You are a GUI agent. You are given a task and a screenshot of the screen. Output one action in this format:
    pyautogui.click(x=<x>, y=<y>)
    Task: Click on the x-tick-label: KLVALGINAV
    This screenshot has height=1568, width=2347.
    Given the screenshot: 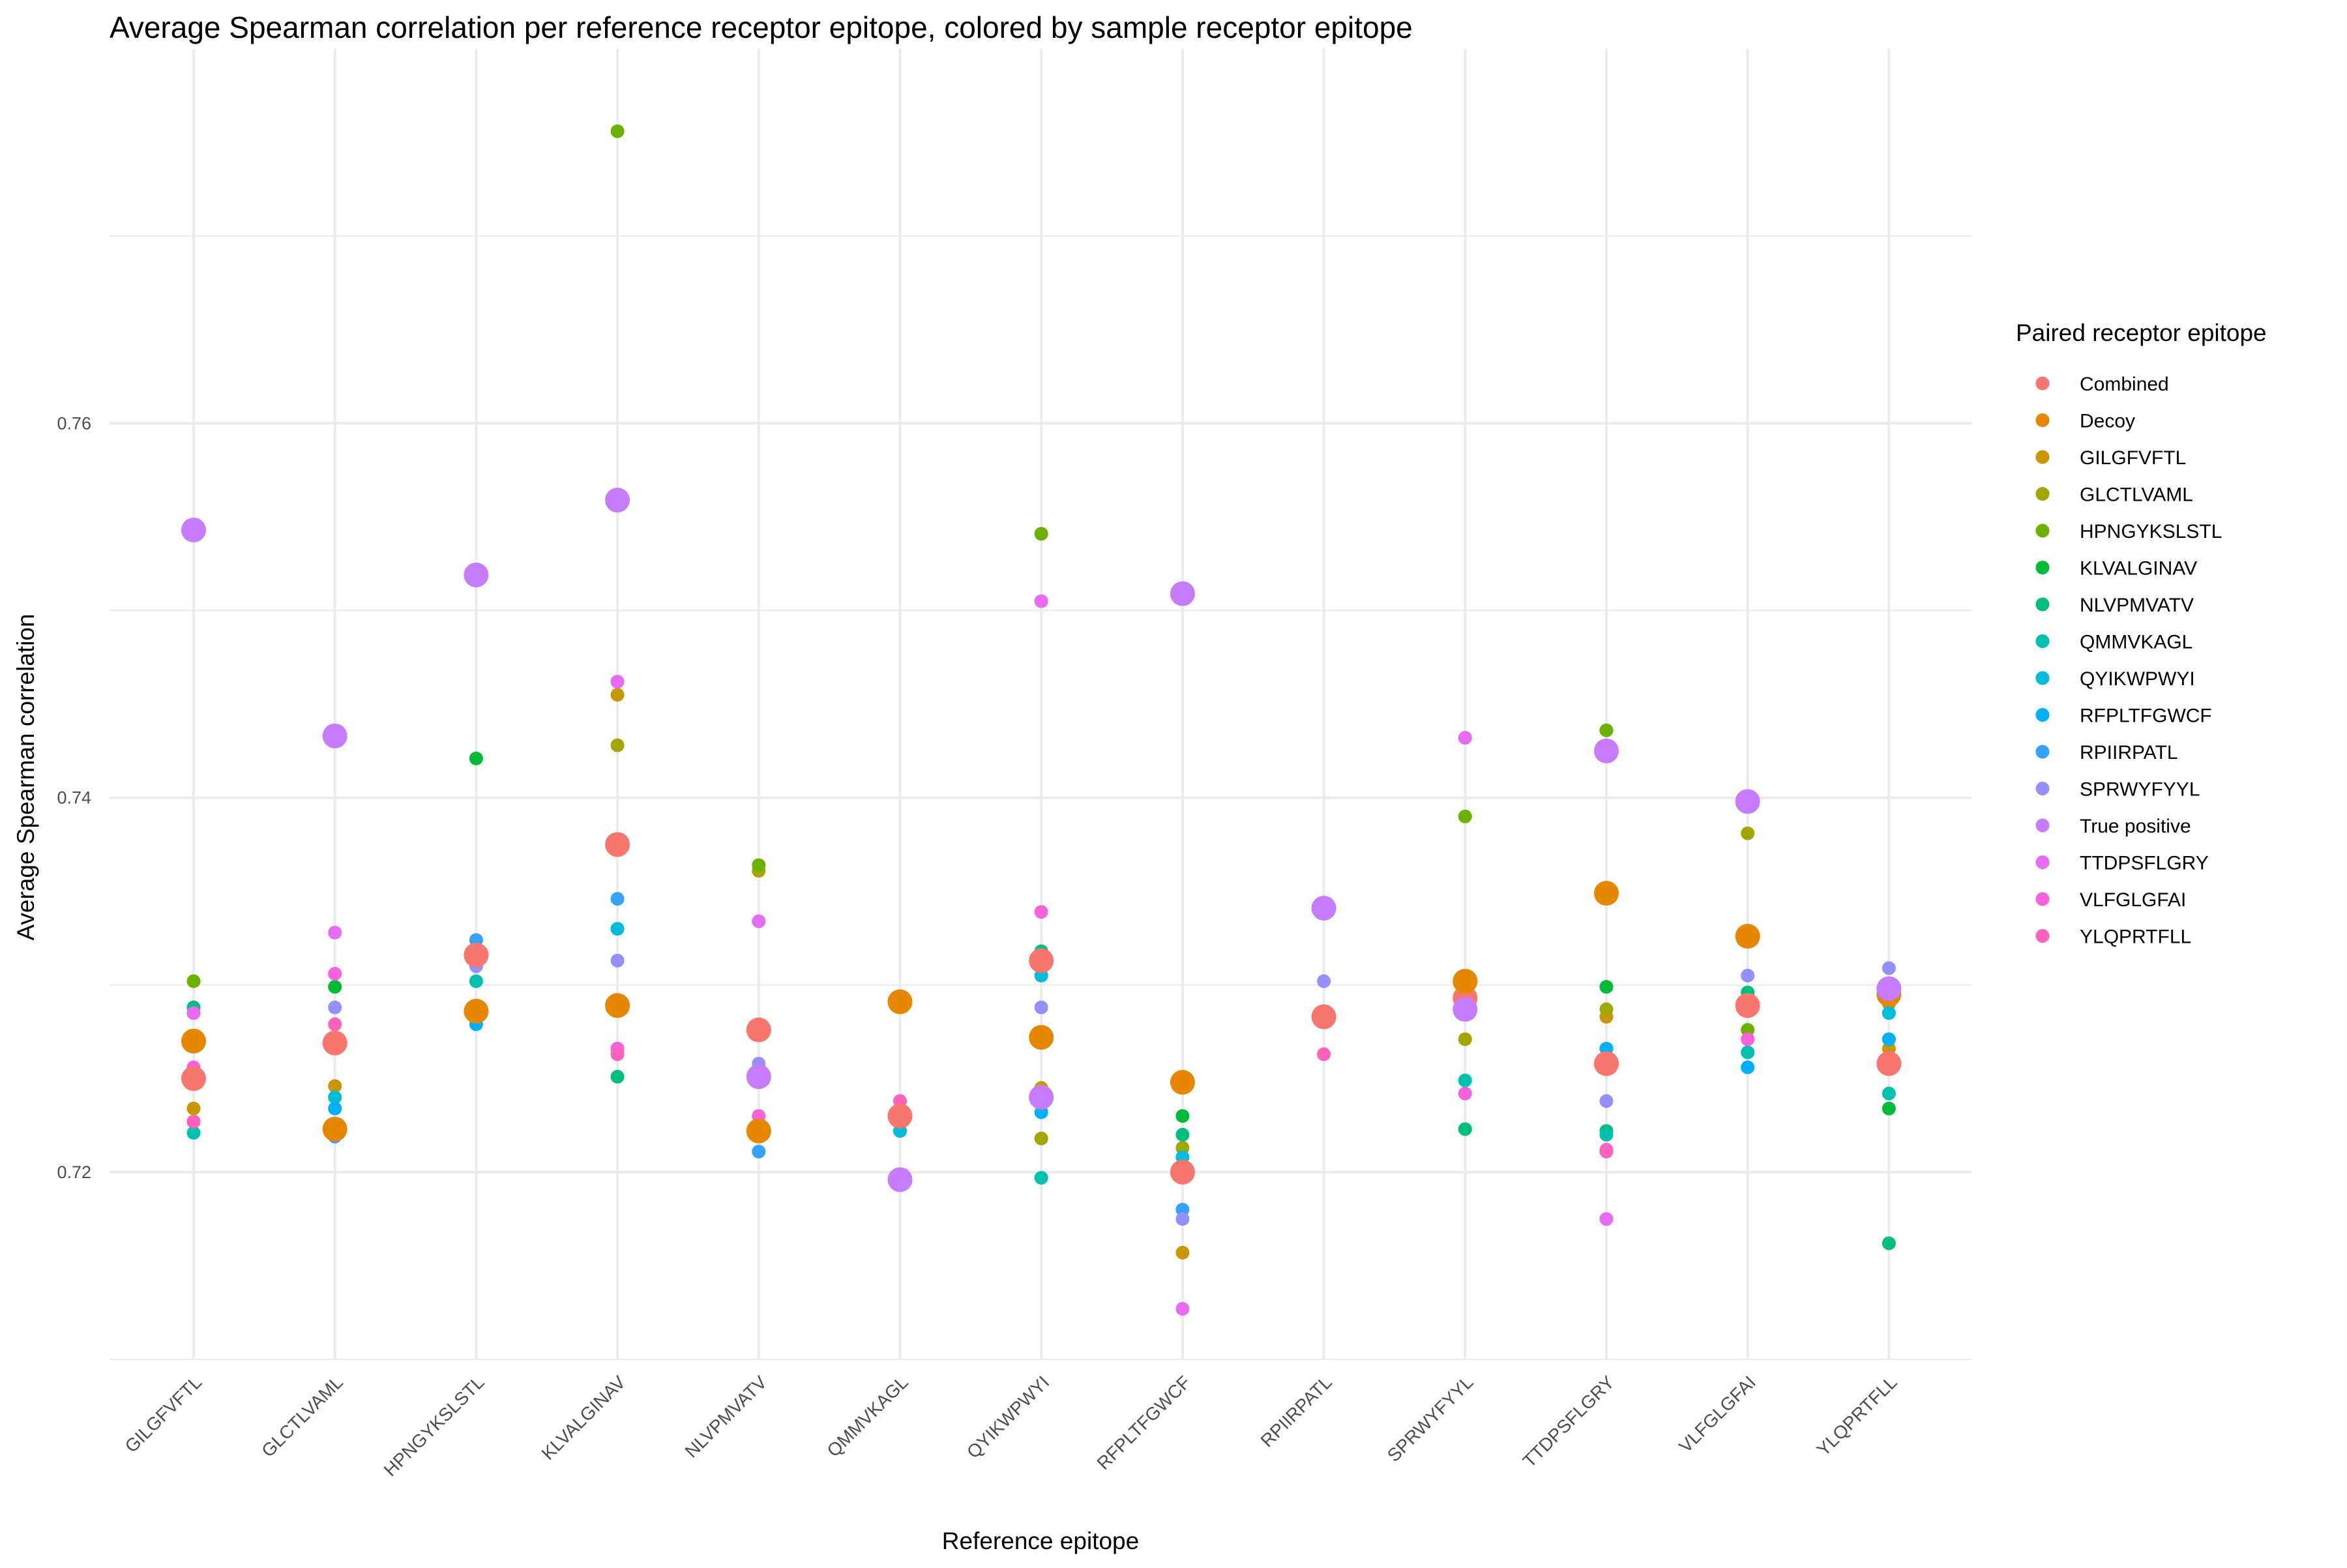 What is the action you would take?
    pyautogui.click(x=584, y=1418)
    